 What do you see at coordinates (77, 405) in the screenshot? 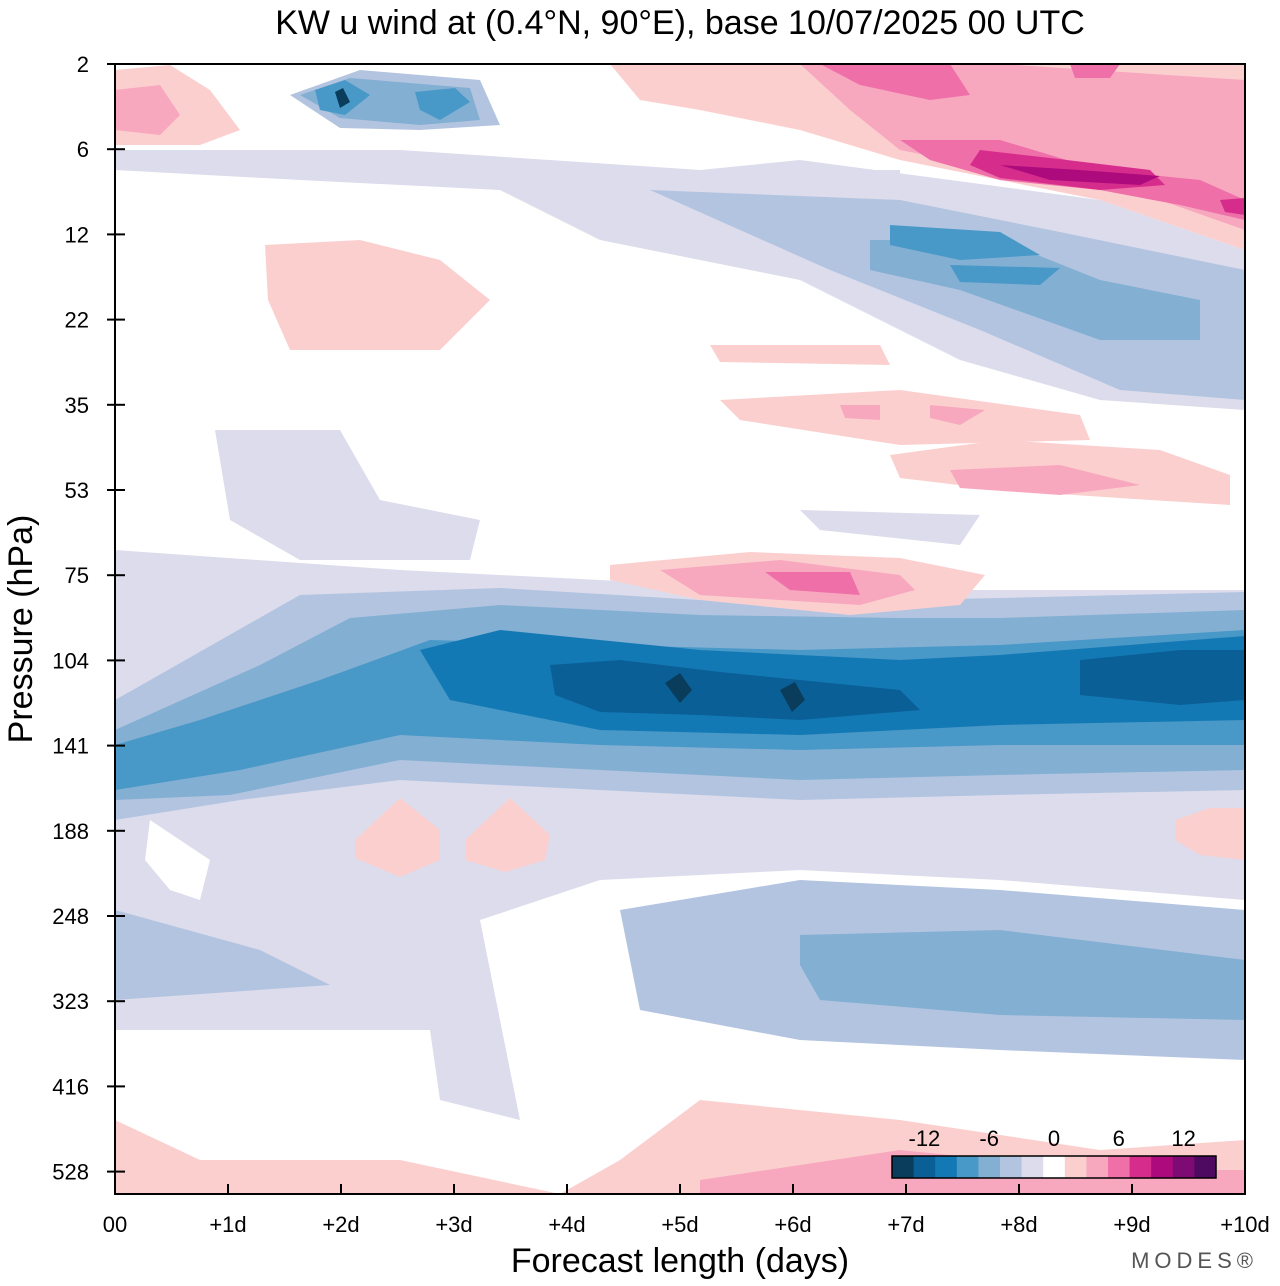
I see `y-tick-label: 35` at bounding box center [77, 405].